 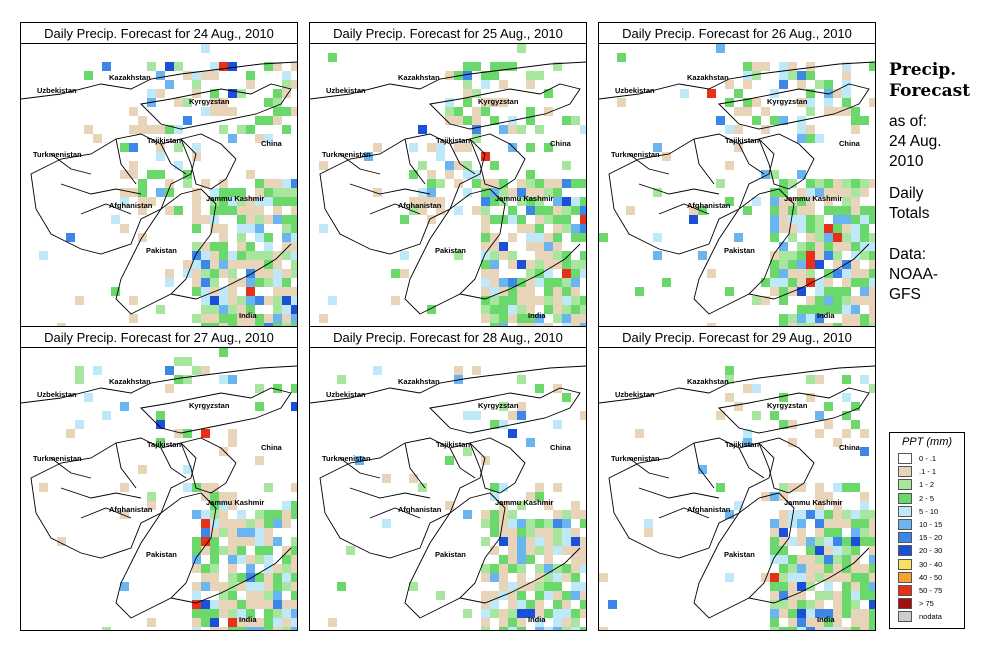 What do you see at coordinates (849, 447) in the screenshot?
I see `map-label-china: China` at bounding box center [849, 447].